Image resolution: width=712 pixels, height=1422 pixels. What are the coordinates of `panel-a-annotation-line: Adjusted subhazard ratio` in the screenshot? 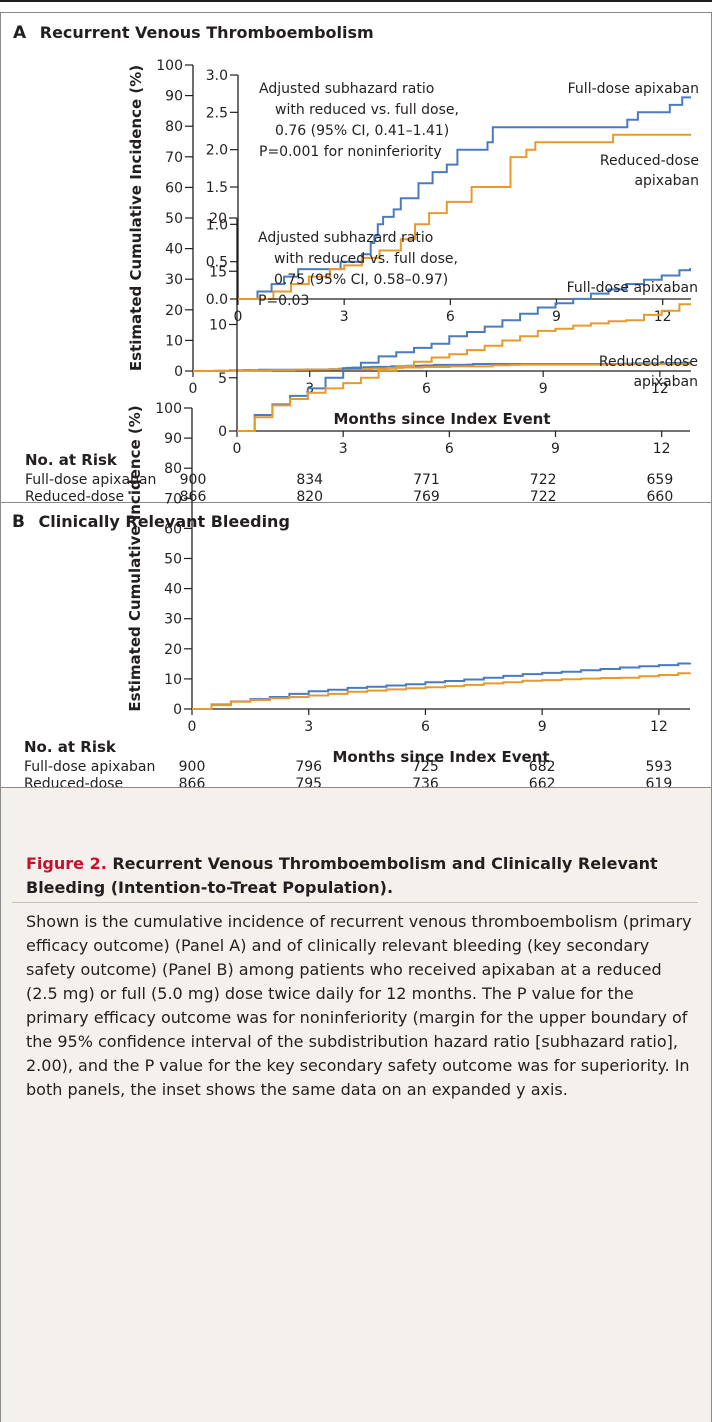 It's located at (346, 89).